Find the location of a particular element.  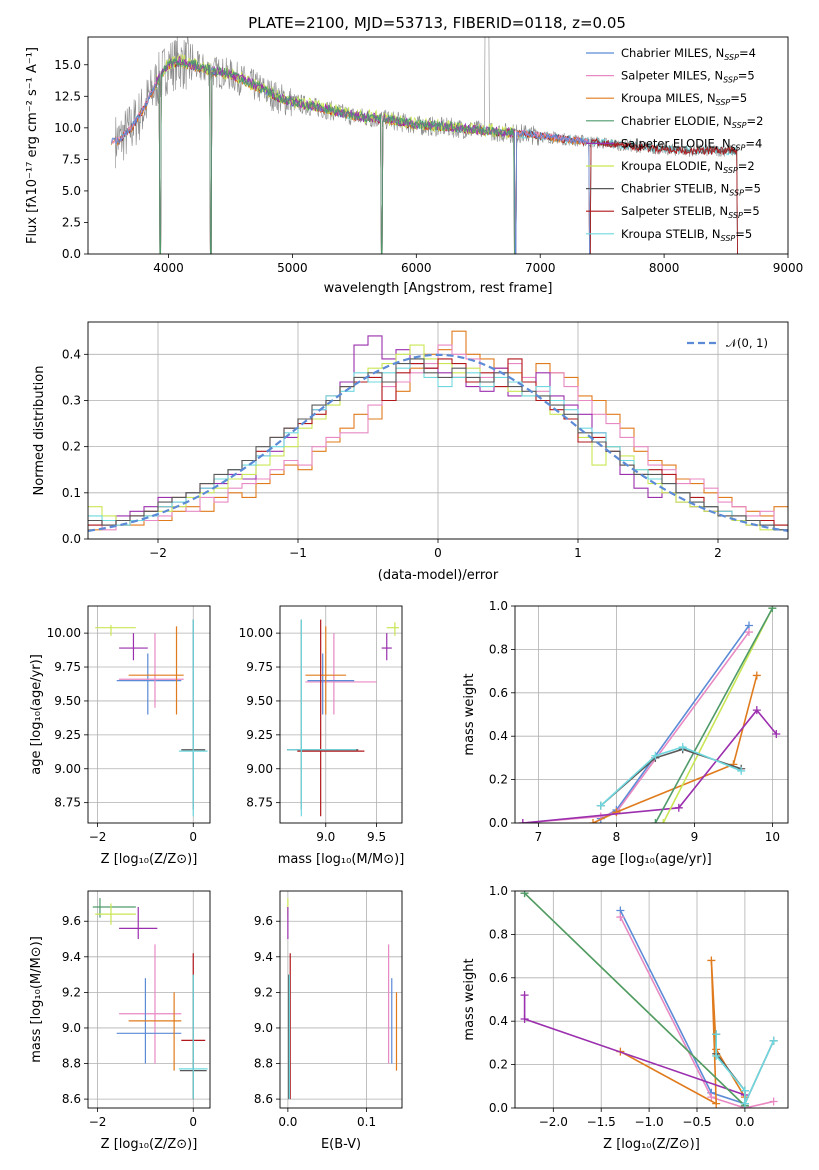

legend-entry: Kroupa ELODIE, NSSP=2 is located at coordinates (688, 167).